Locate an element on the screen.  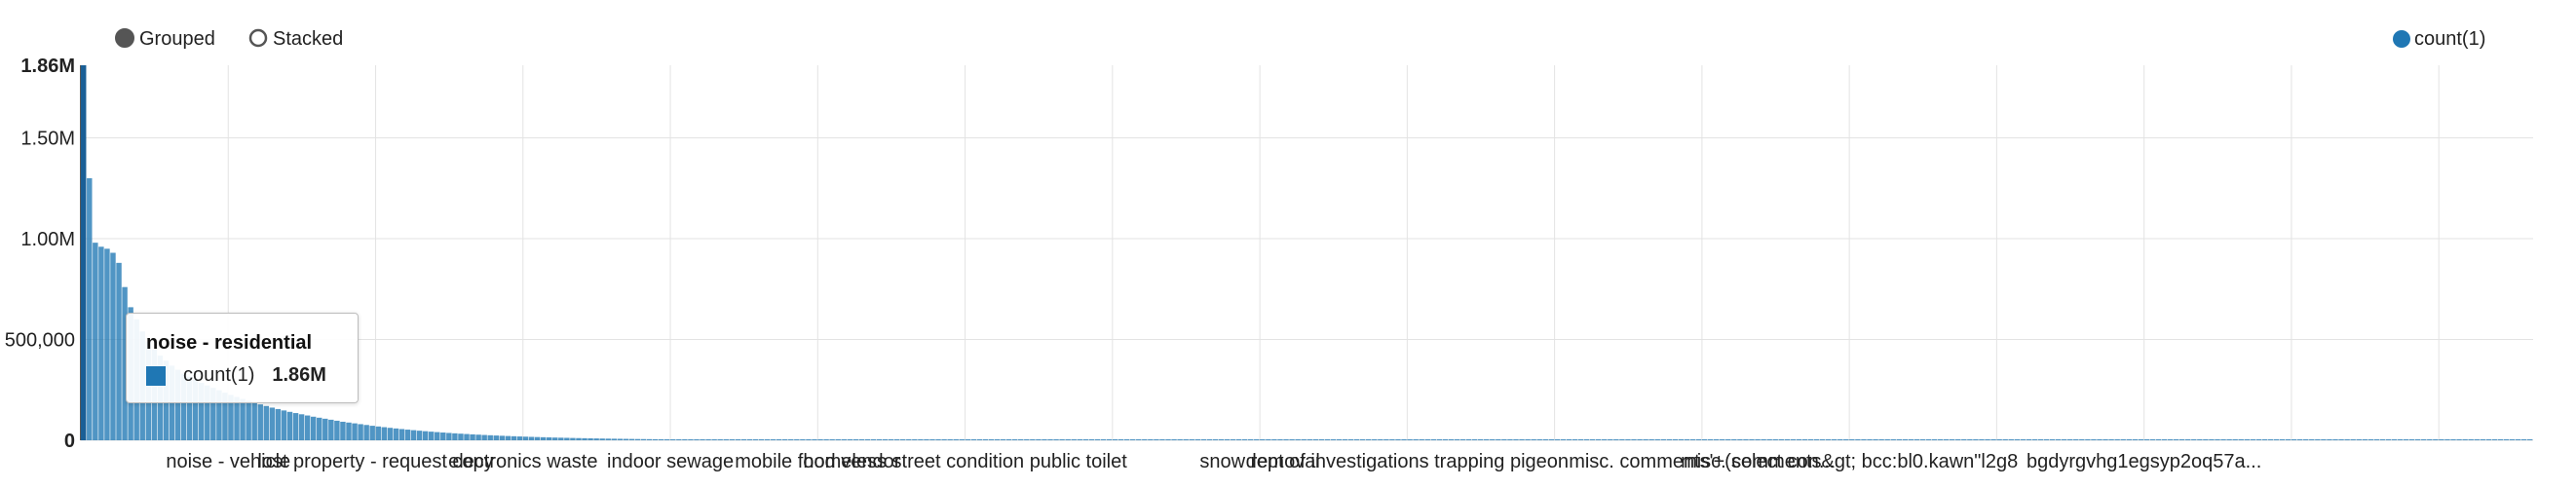
grouped-radio-dot is located at coordinates (124, 38).